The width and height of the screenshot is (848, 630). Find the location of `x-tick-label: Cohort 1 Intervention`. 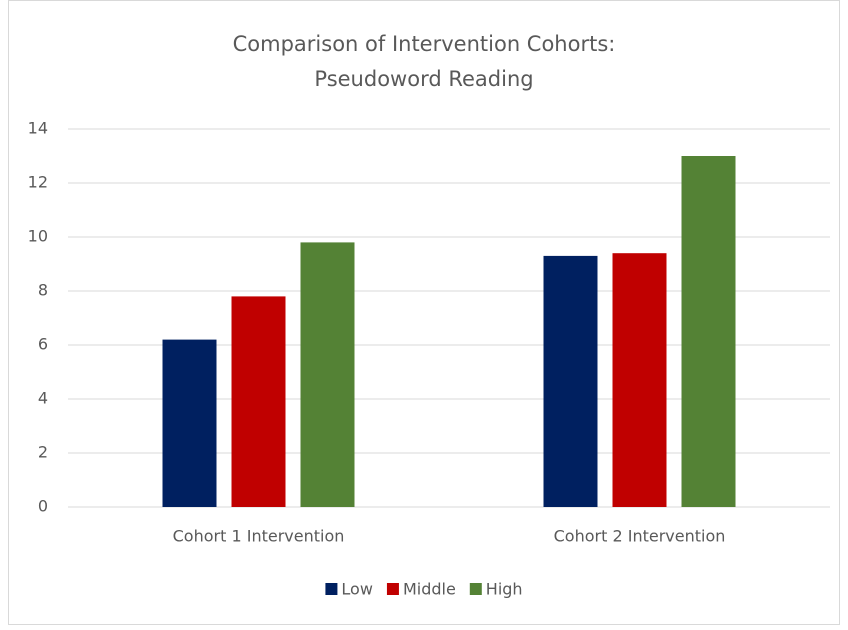

x-tick-label: Cohort 1 Intervention is located at coordinates (259, 536).